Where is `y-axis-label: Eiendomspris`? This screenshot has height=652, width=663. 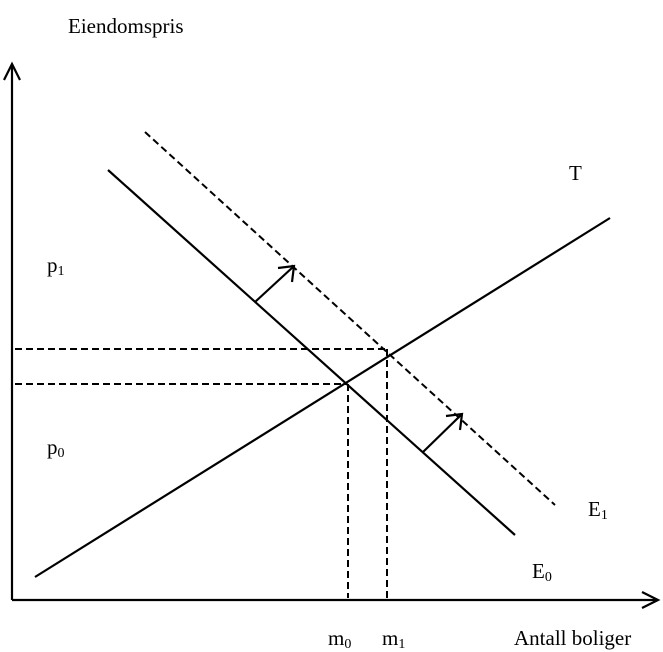 y-axis-label: Eiendomspris is located at coordinates (126, 26).